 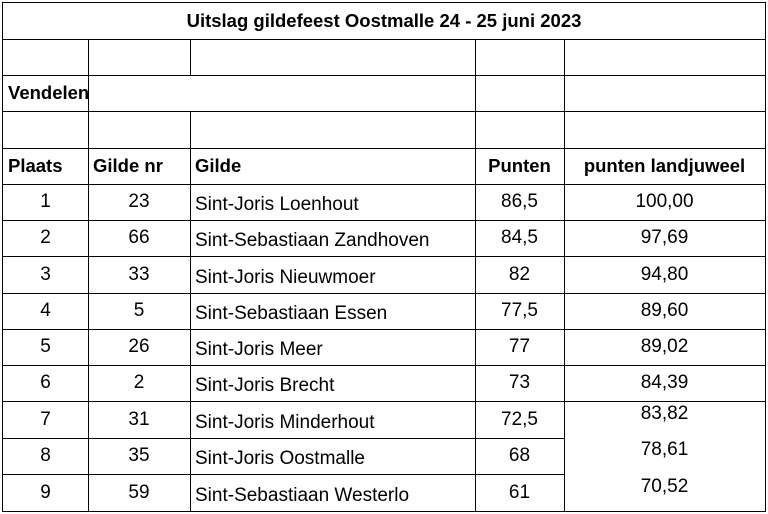 What do you see at coordinates (519, 346) in the screenshot?
I see `cell-punten: 77` at bounding box center [519, 346].